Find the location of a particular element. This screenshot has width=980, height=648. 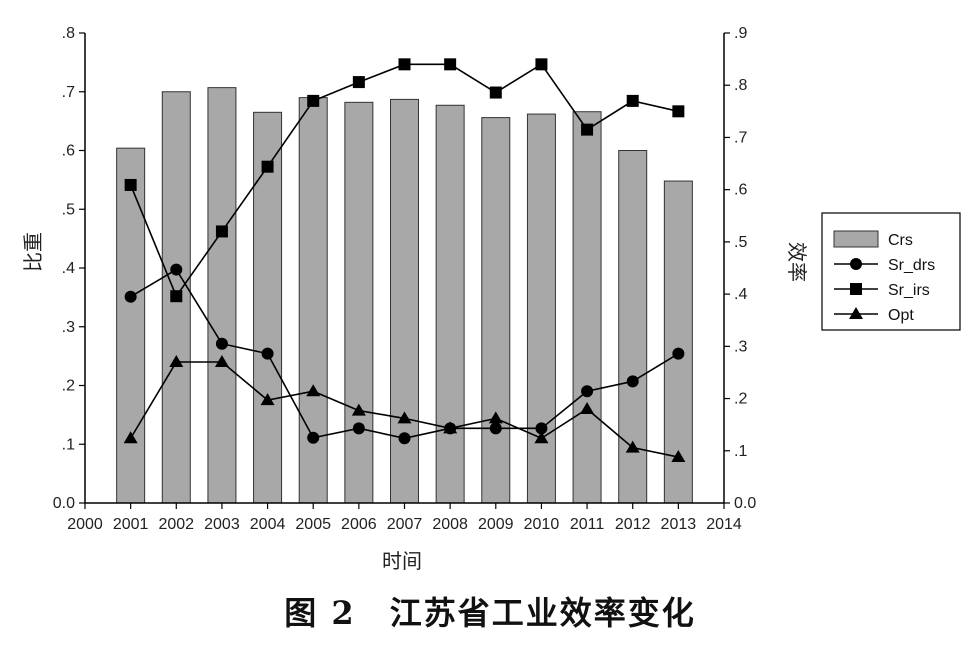

x-tick-label: 2003 is located at coordinates (222, 524).